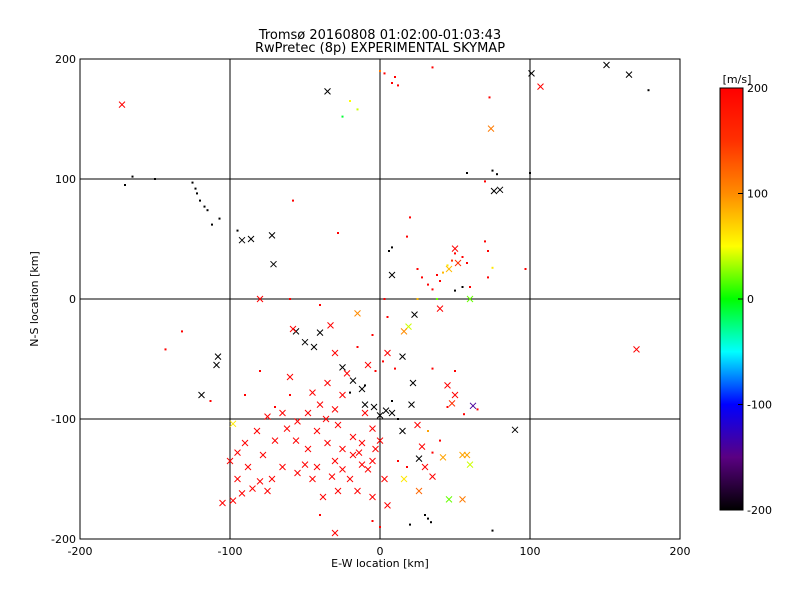  What do you see at coordinates (759, 405) in the screenshot?
I see `colorbar-tick-label: -100` at bounding box center [759, 405].